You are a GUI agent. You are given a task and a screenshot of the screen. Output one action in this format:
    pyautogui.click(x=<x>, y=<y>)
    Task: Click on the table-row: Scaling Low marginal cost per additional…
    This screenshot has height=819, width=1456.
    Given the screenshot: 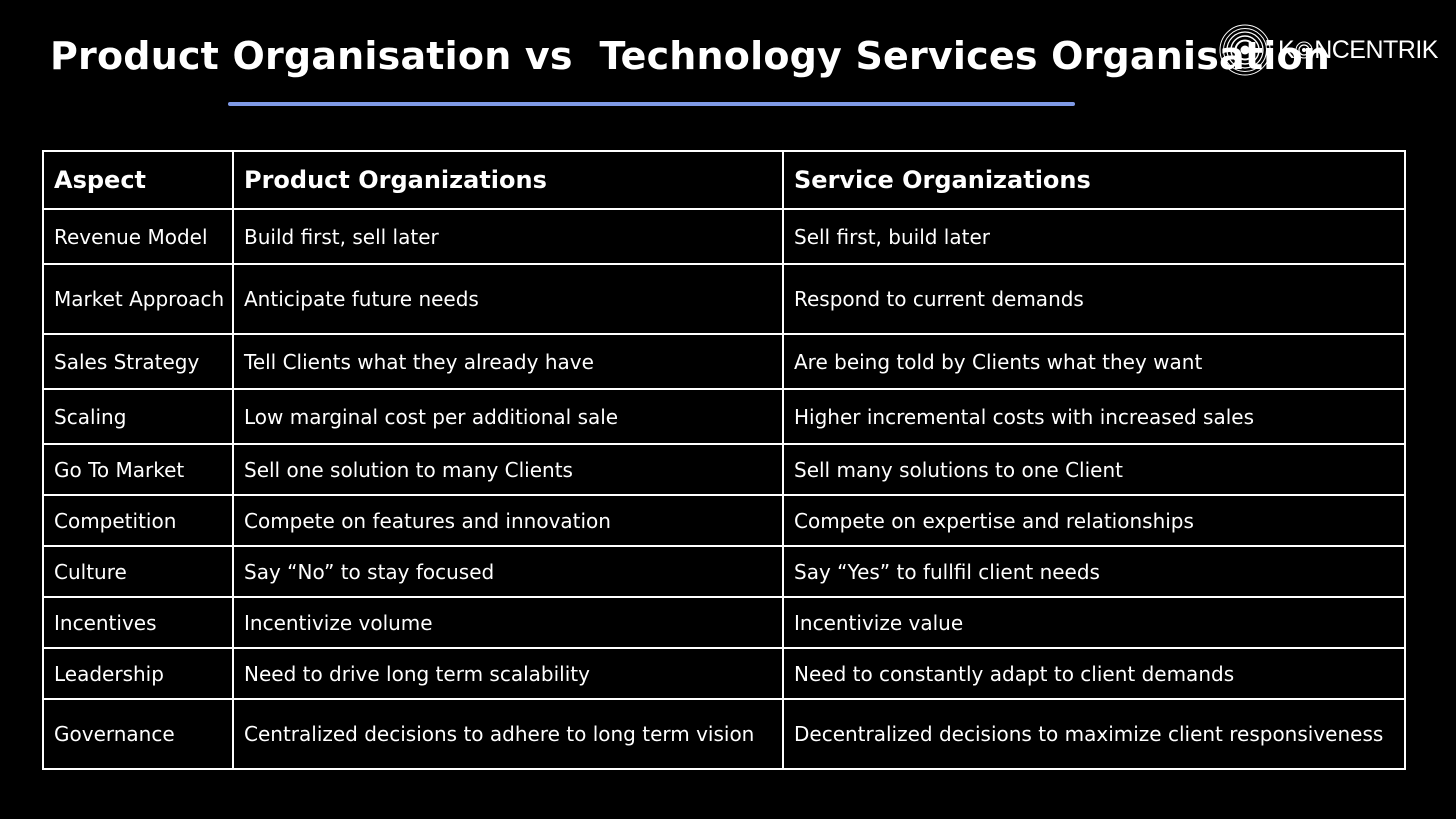 What is the action you would take?
    pyautogui.click(x=724, y=416)
    